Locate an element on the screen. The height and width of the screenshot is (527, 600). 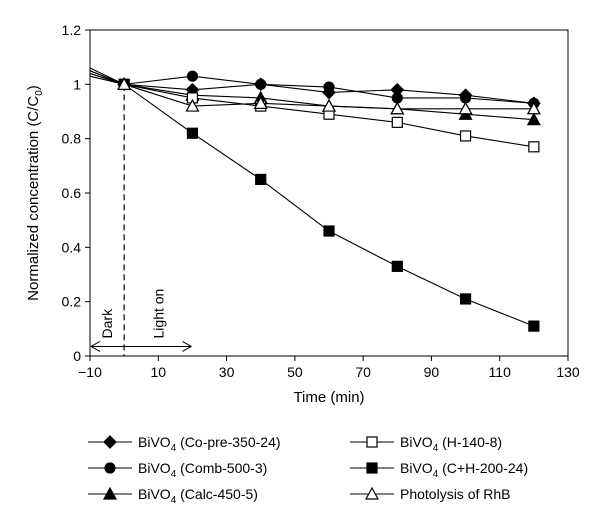
y-axis-title-main: Normalized concentration (C/C is located at coordinates (33, 198).